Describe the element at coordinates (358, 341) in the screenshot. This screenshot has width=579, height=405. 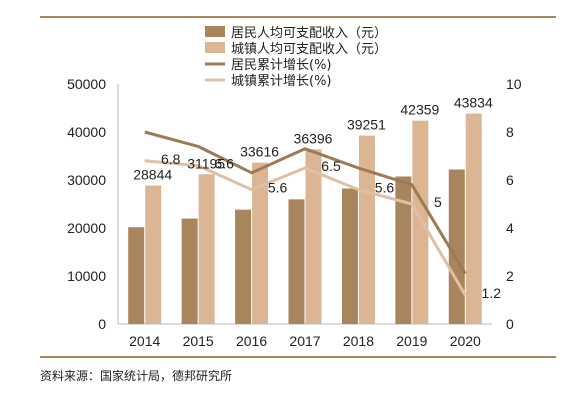
I see `x-tick-label: 2018` at that location.